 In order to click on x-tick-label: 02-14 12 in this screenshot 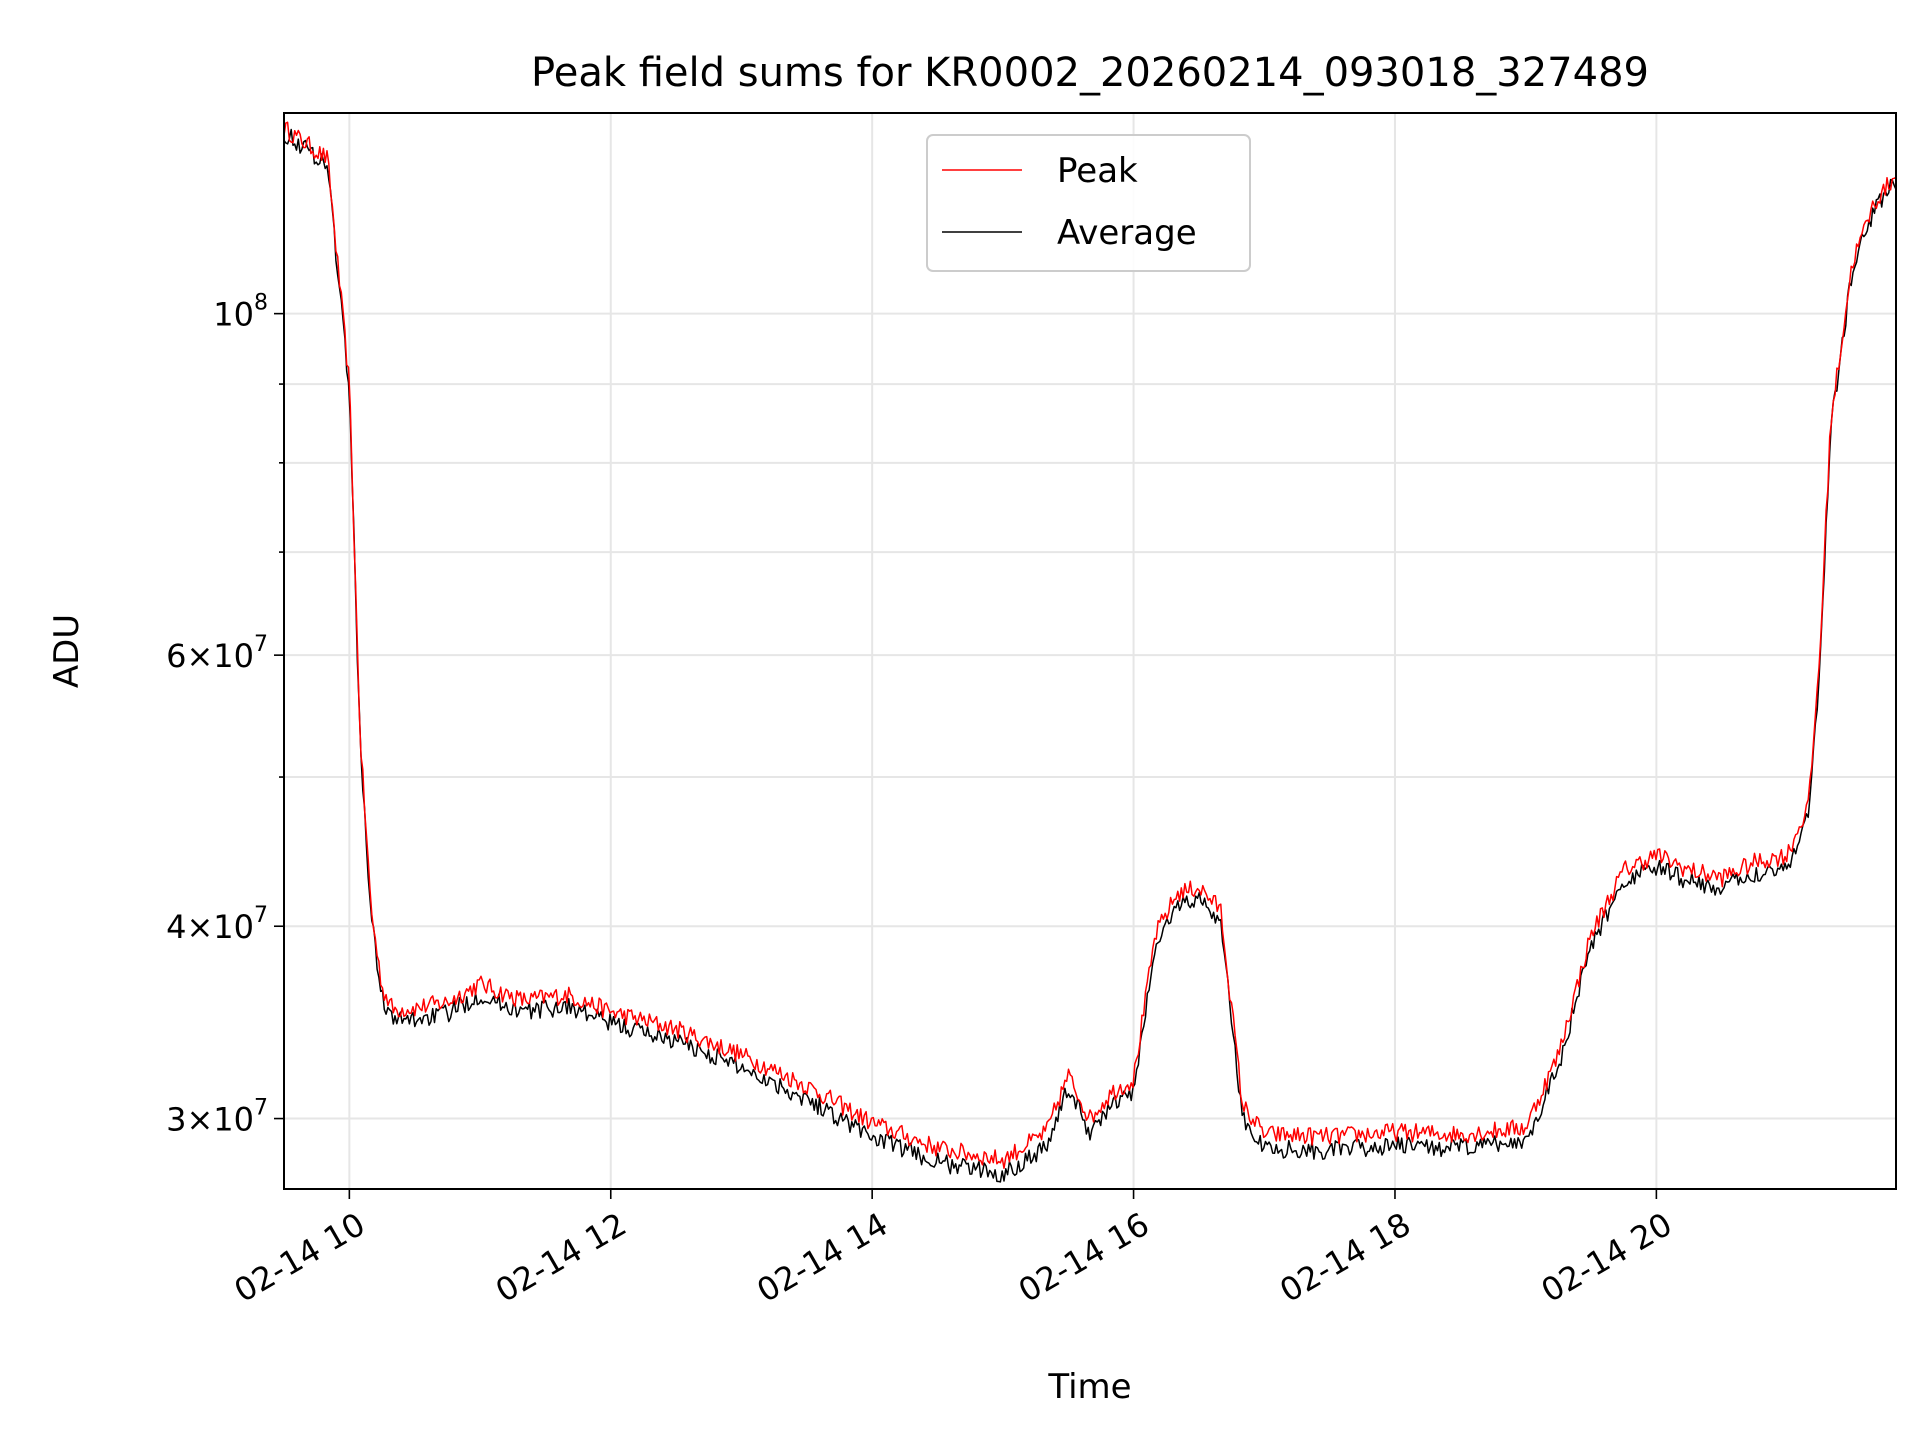, I will do `click(561, 1257)`.